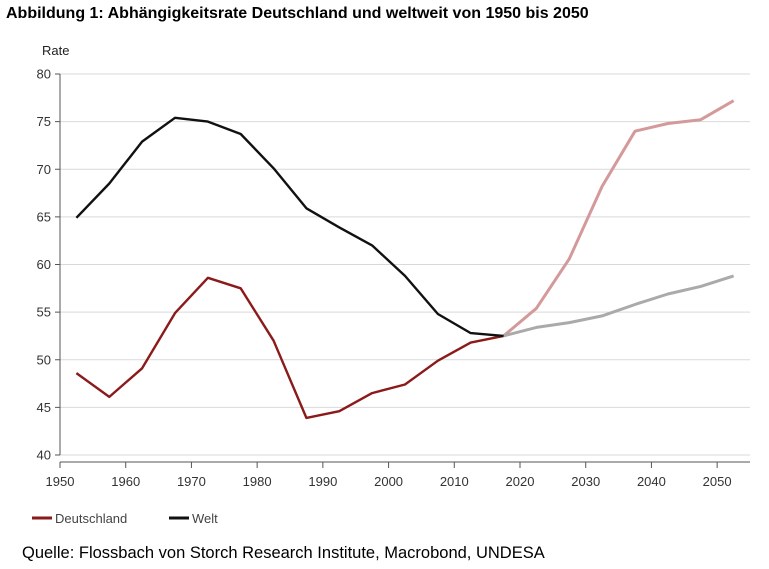 The height and width of the screenshot is (569, 769). What do you see at coordinates (44, 121) in the screenshot?
I see `y-tick-label: 75` at bounding box center [44, 121].